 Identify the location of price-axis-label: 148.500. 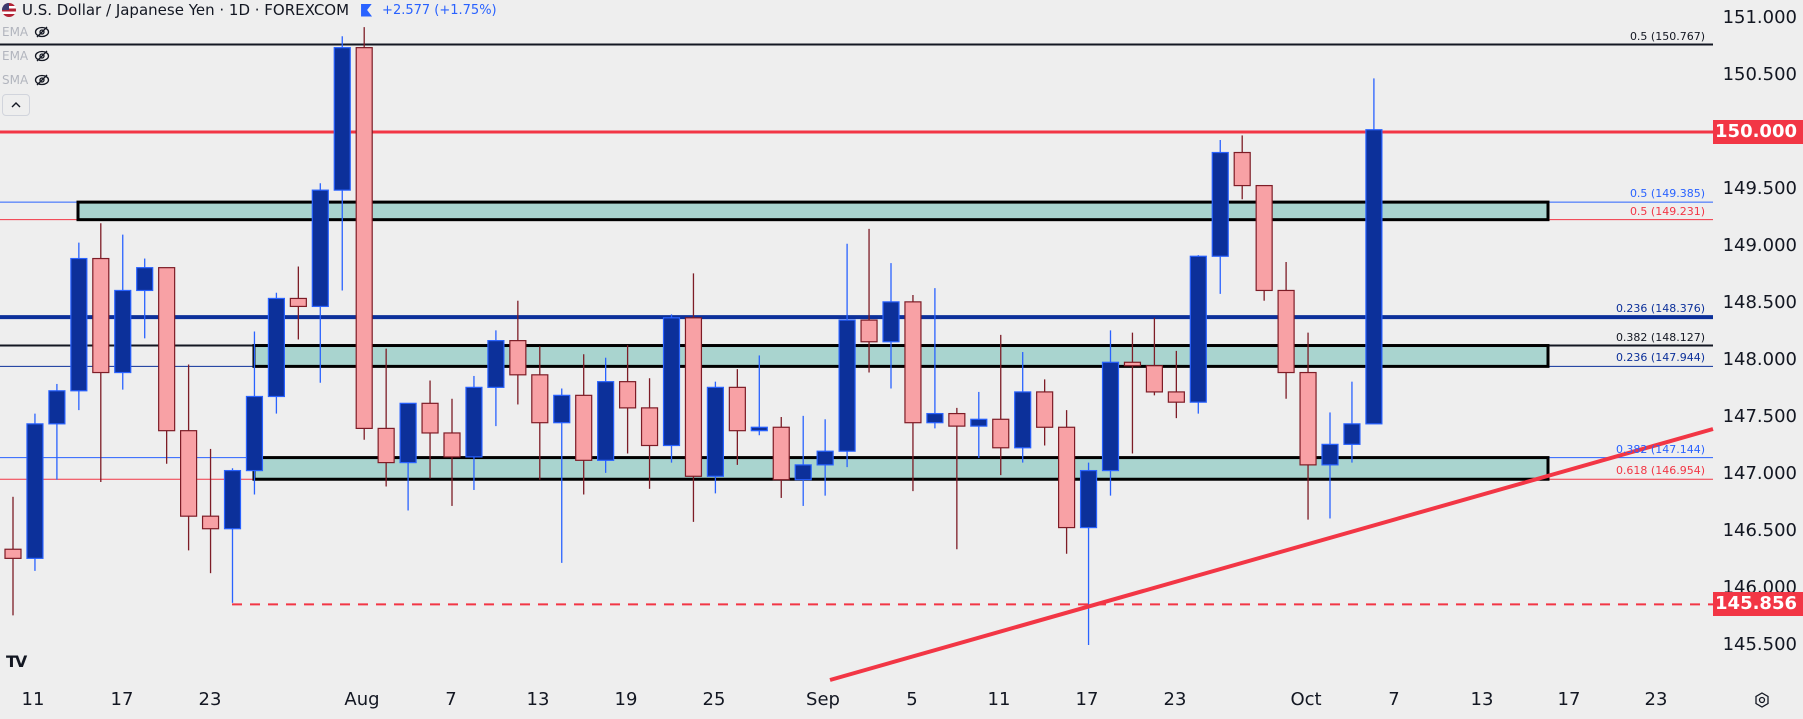
(1759, 302).